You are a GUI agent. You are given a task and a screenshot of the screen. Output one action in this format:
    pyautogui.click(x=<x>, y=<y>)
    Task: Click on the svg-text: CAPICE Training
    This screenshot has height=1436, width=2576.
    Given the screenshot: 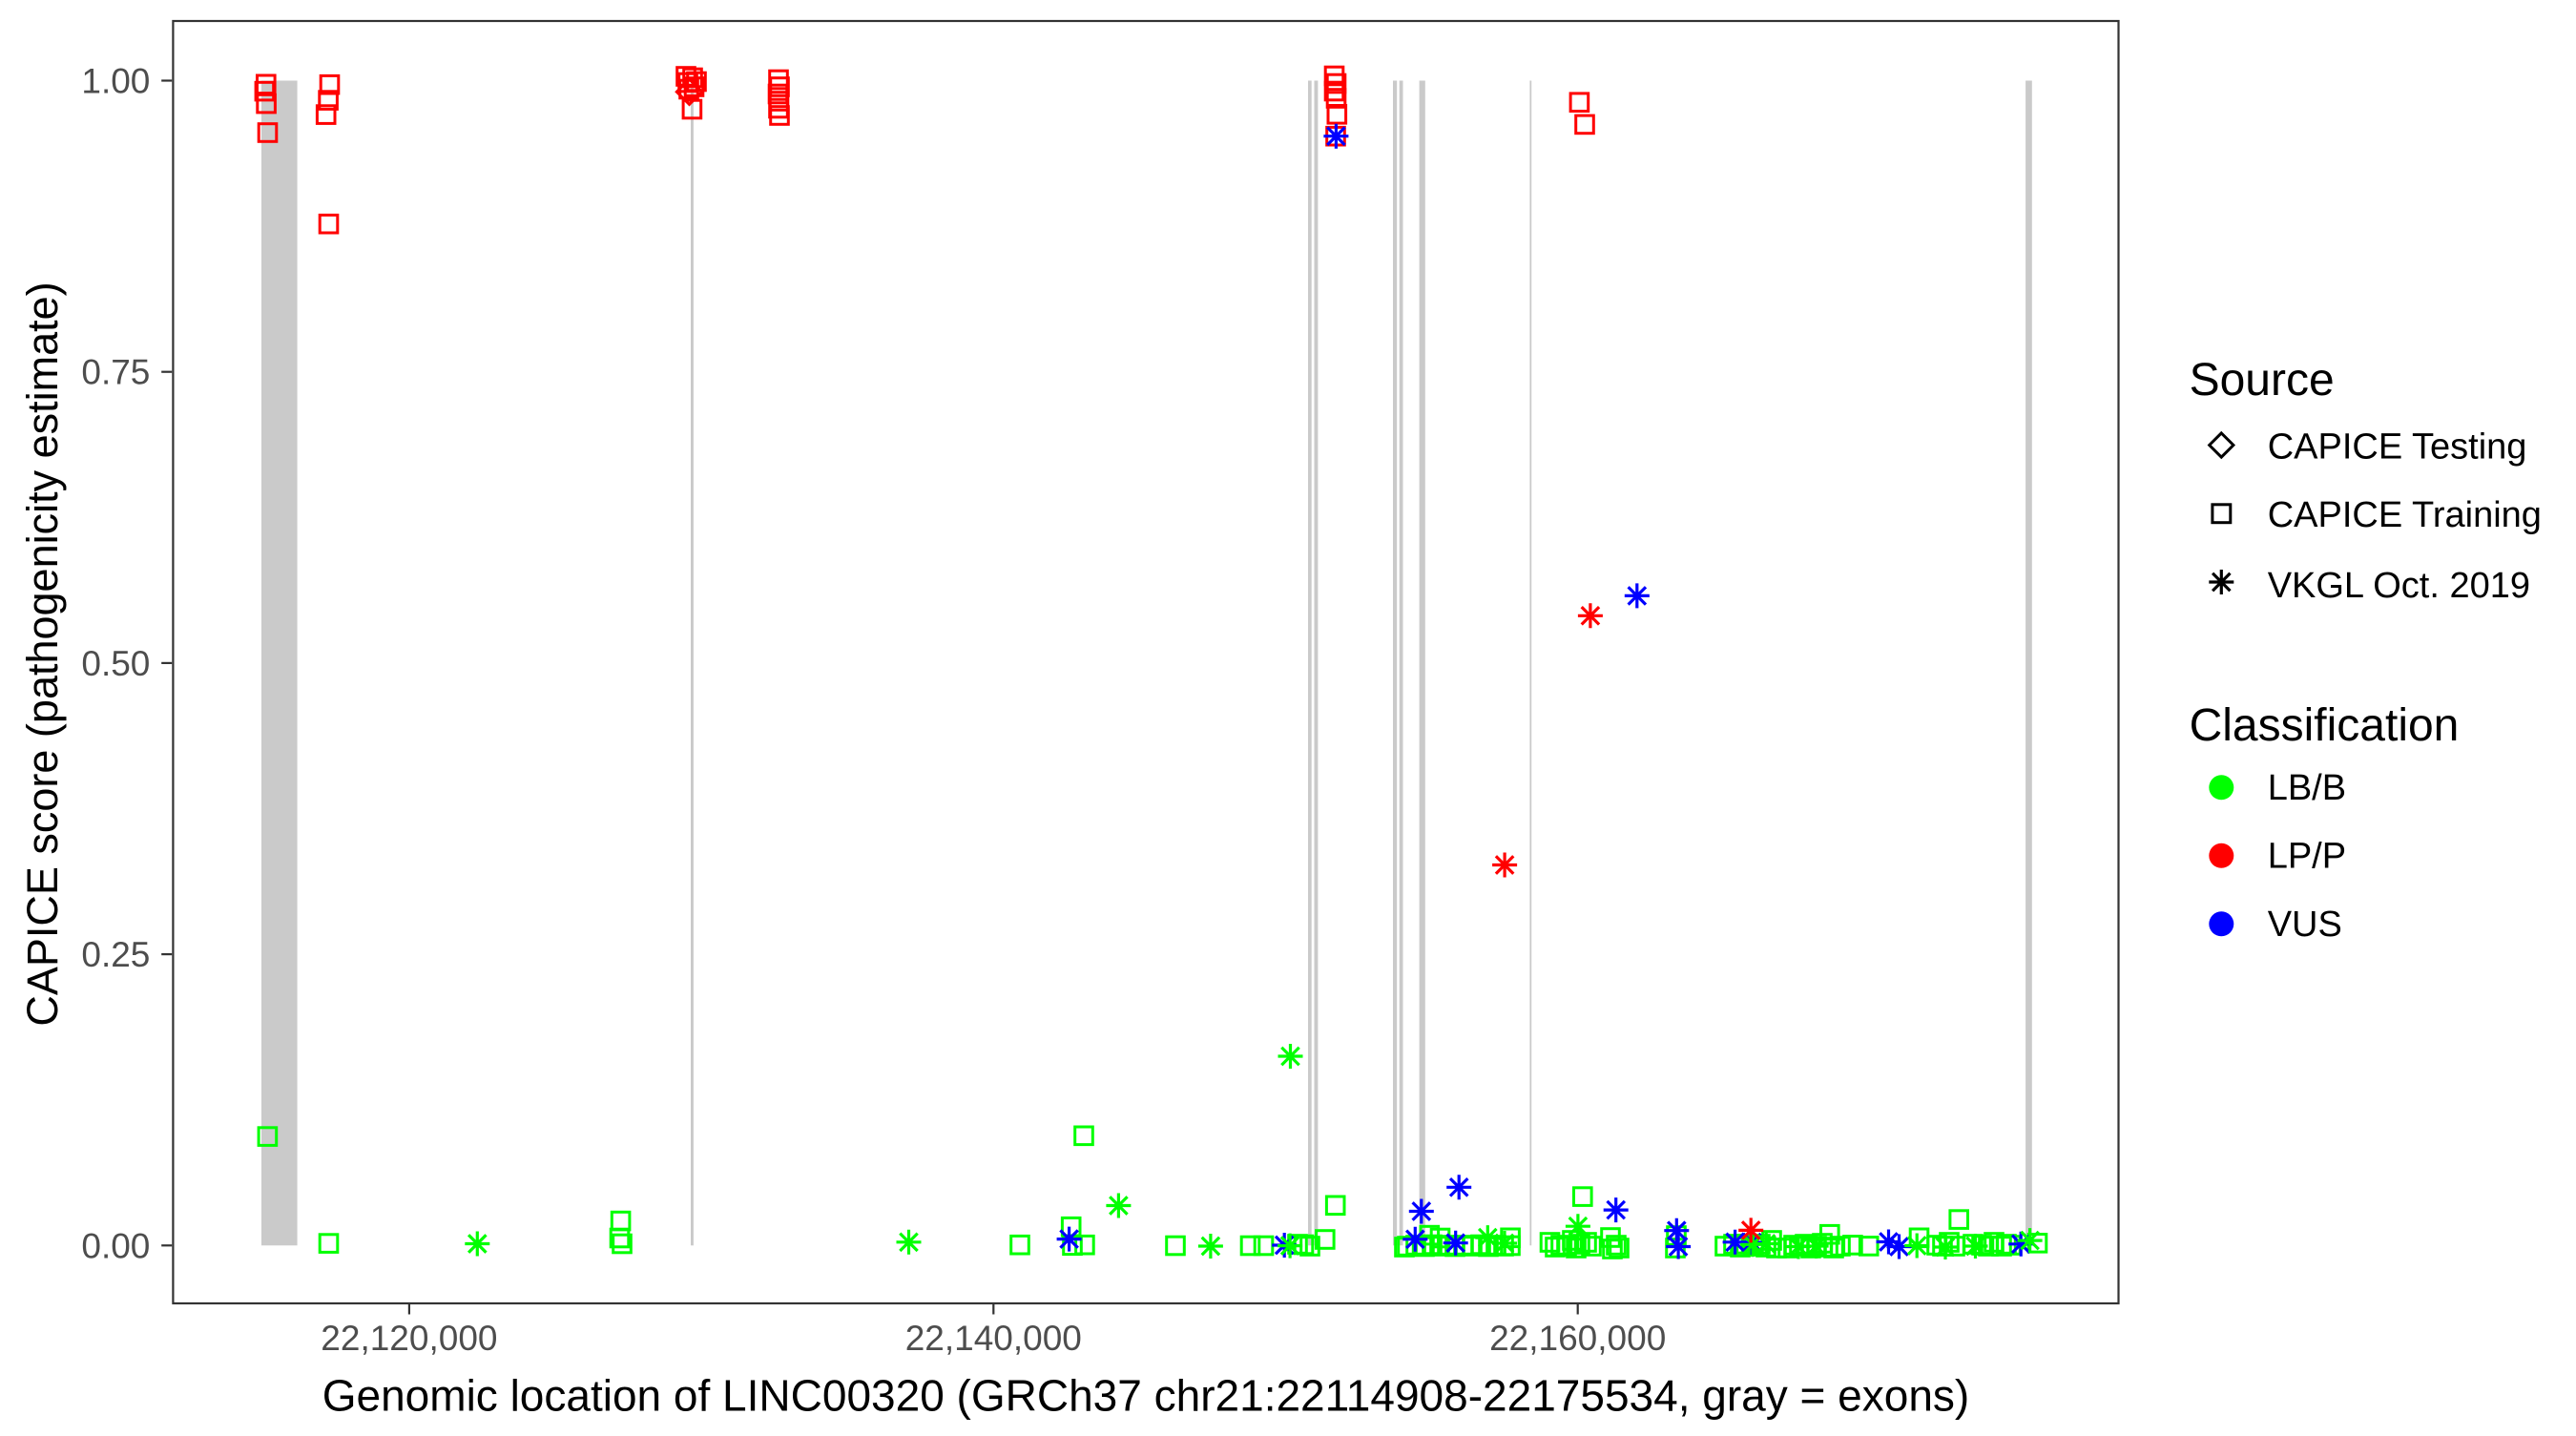 What is the action you would take?
    pyautogui.click(x=2405, y=515)
    